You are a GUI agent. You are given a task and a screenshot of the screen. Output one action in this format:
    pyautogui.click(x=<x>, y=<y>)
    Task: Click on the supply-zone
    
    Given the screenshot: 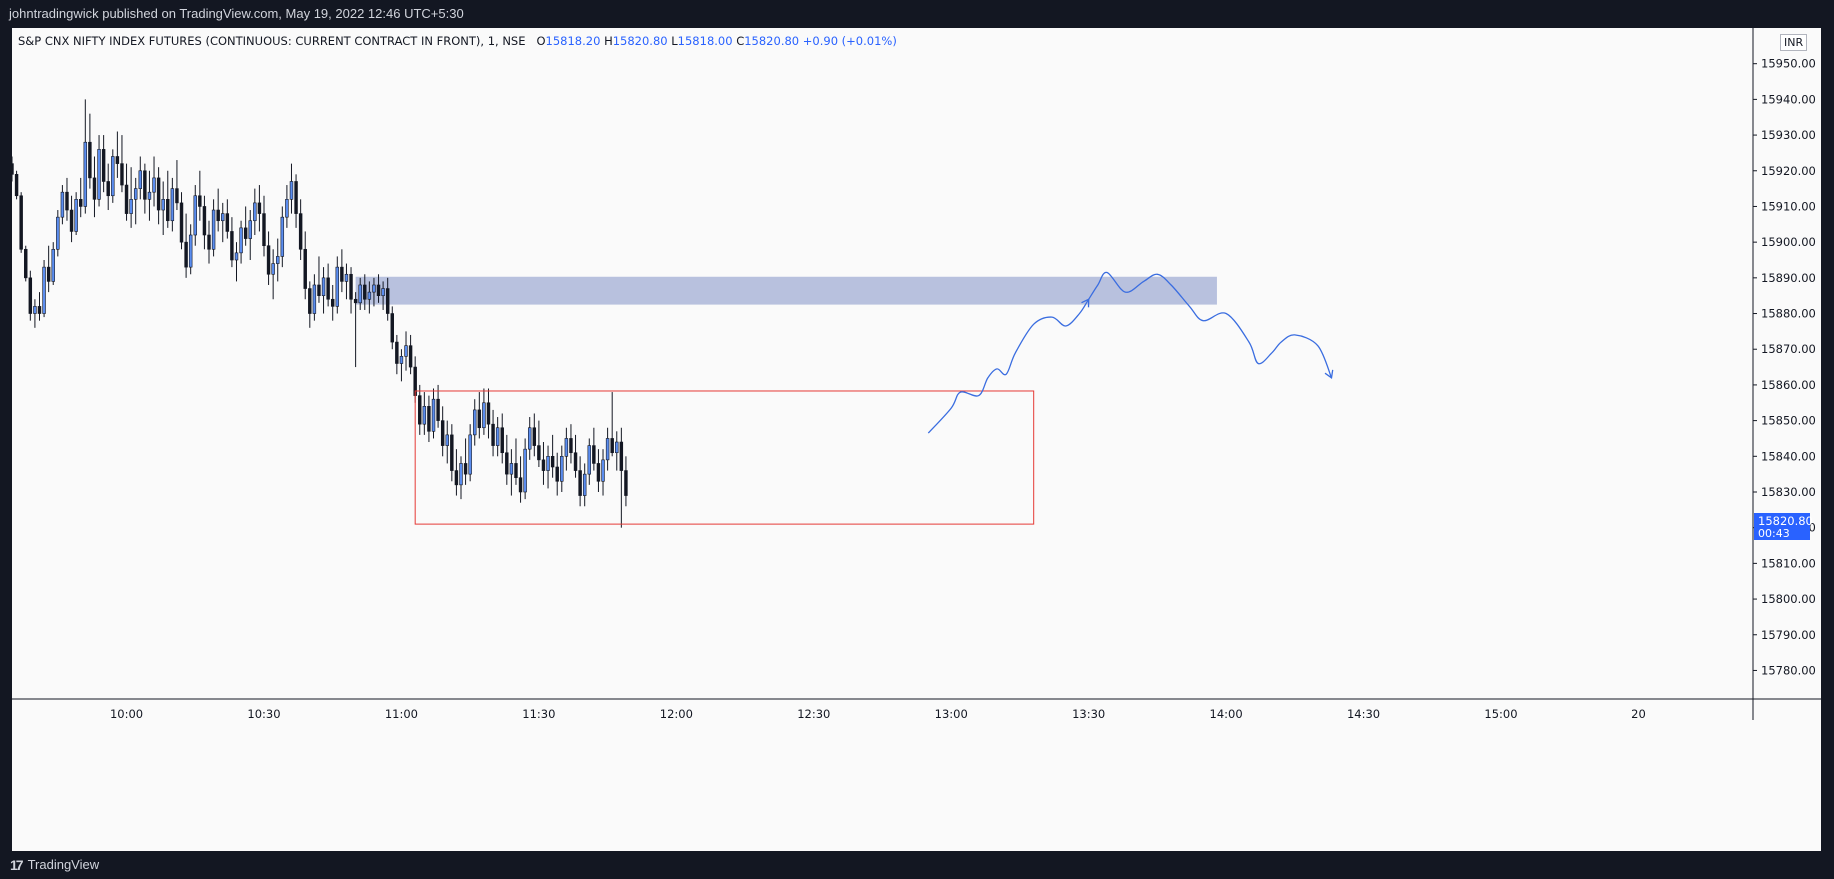 What is the action you would take?
    pyautogui.click(x=786, y=290)
    